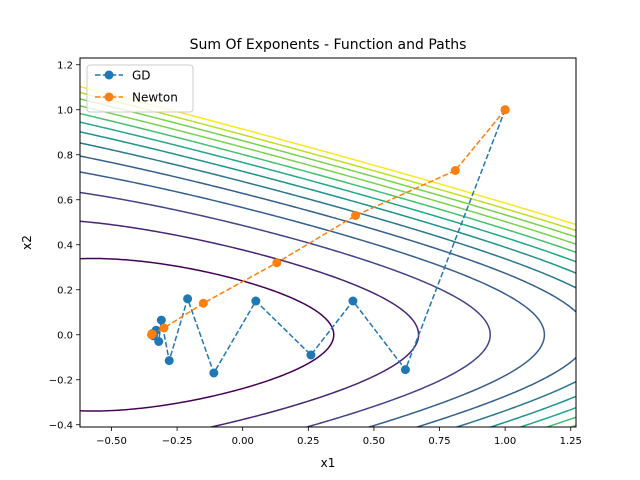 This screenshot has height=480, width=640. Describe the element at coordinates (61, 425) in the screenshot. I see `y-tick-label: −0.4` at that location.